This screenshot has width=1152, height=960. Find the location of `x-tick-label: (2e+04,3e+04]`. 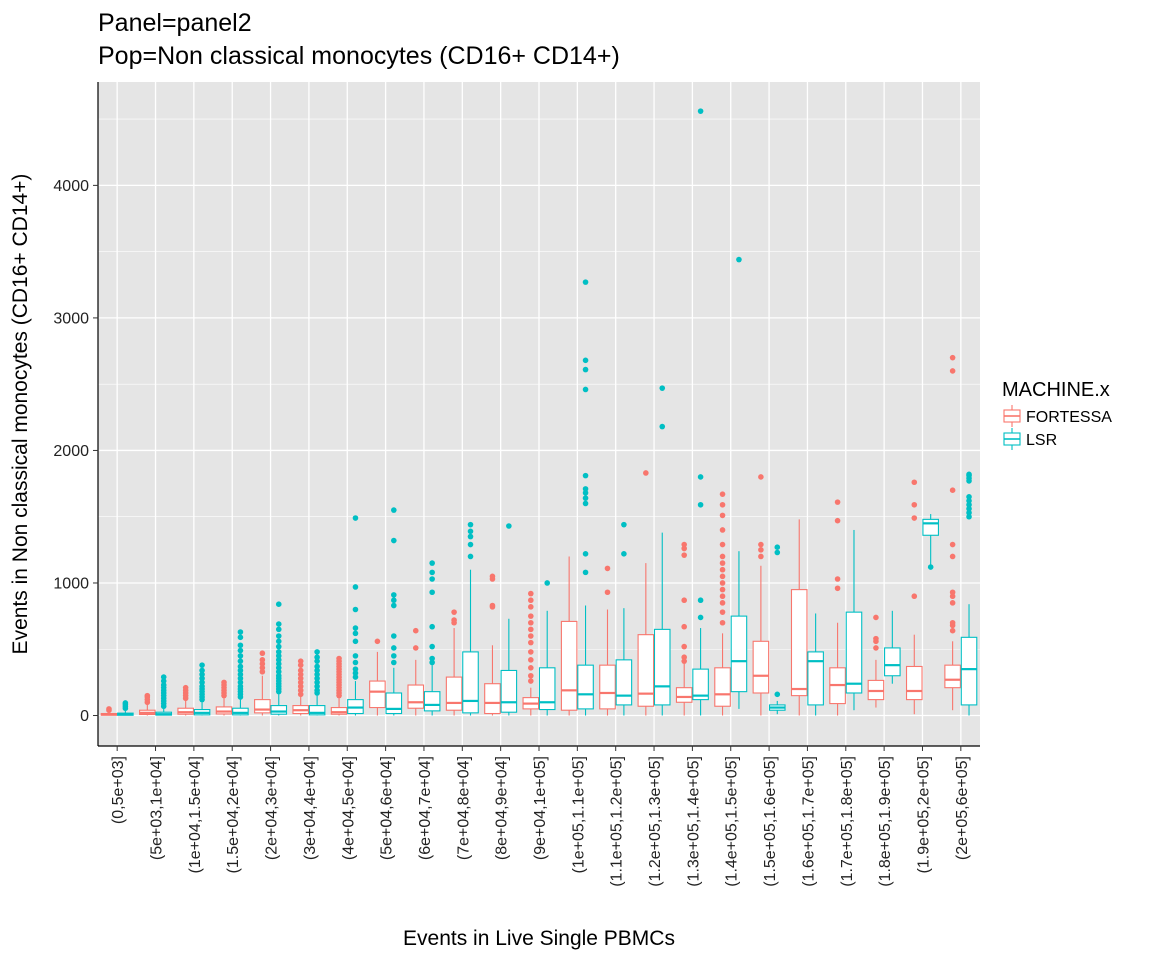

x-tick-label: (2e+04,3e+04] is located at coordinates (272, 808).